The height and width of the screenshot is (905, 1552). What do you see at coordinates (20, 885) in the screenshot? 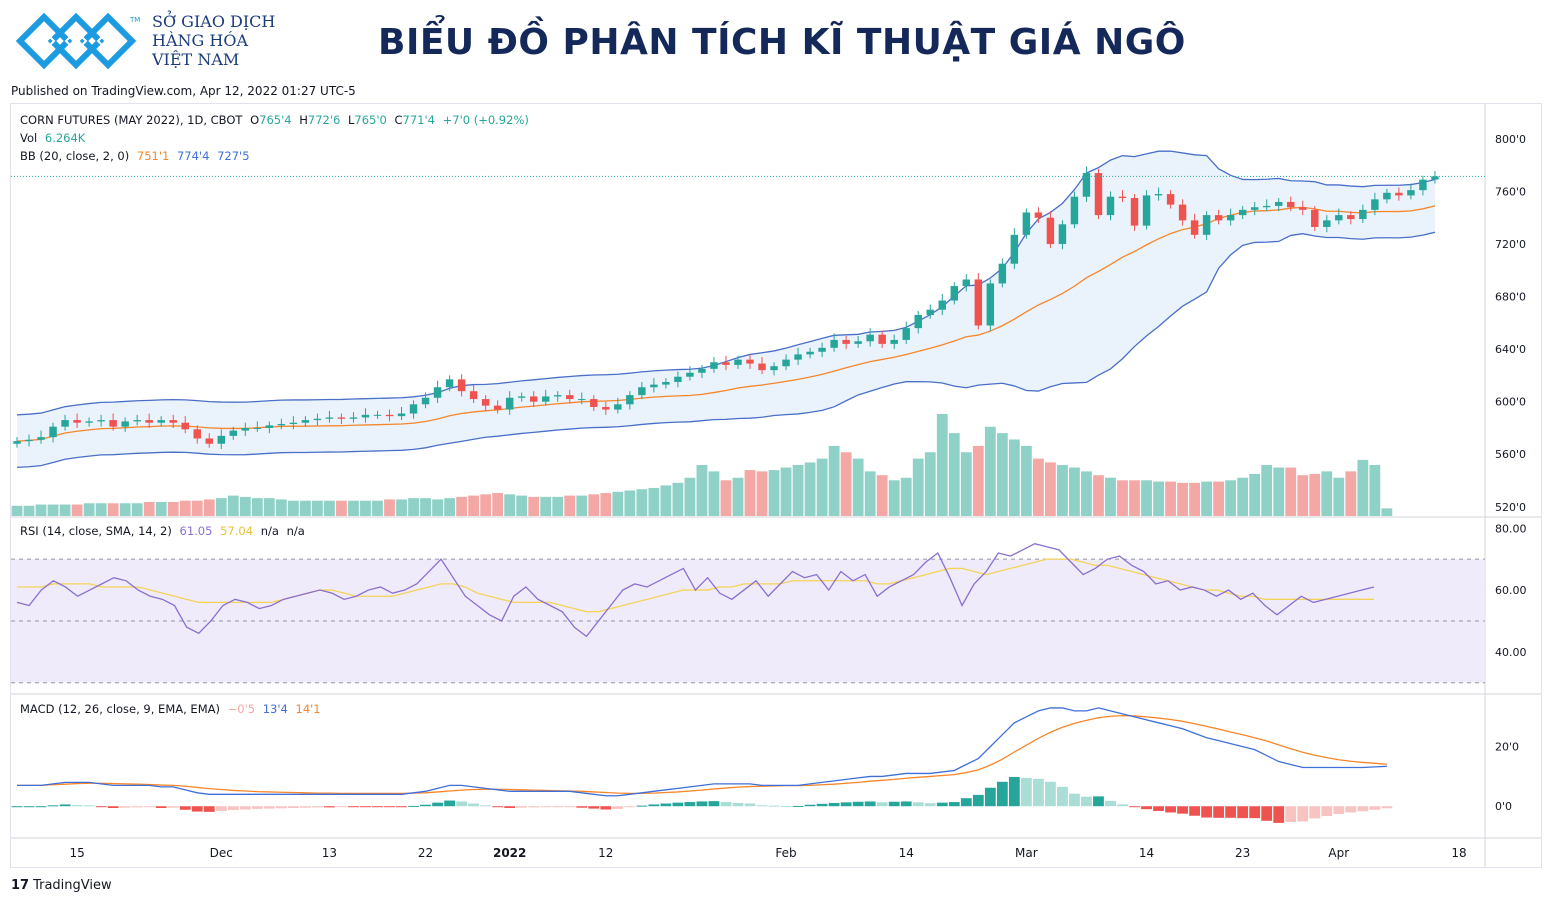
I see `tradingview-logo-icon: 17` at bounding box center [20, 885].